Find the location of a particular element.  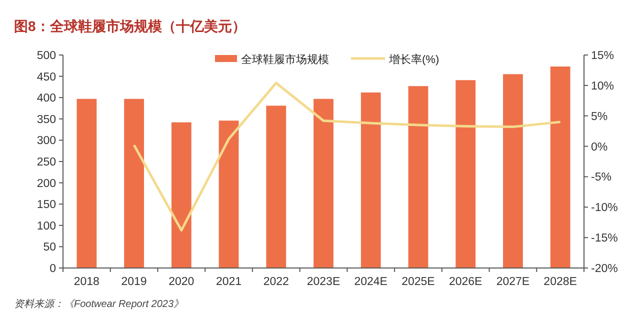

x-tick-label: 2020 is located at coordinates (181, 282).